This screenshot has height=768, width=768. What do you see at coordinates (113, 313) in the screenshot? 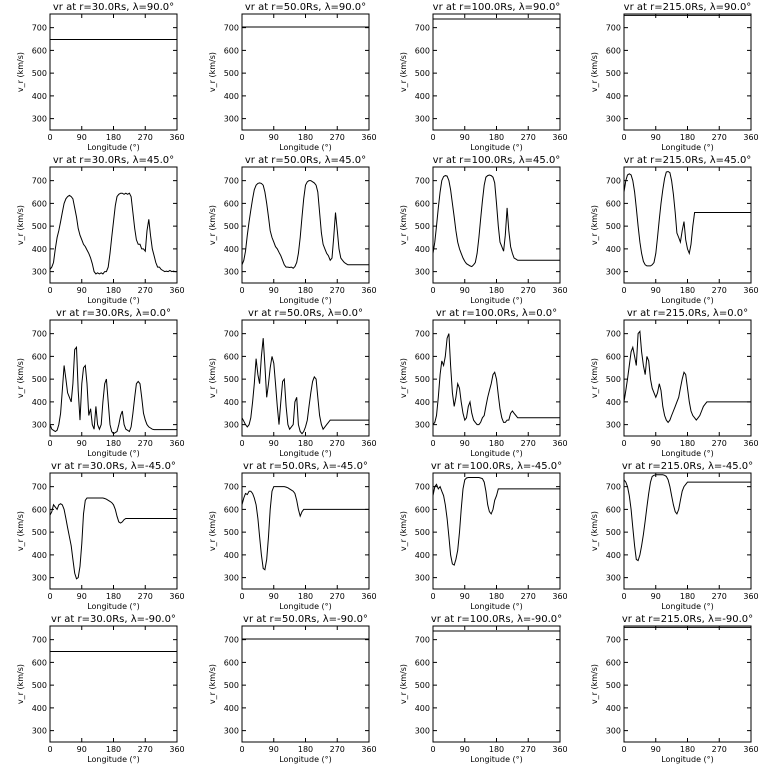
I see `panel-title: vr at r=30.0Rs, λ=0.0°` at bounding box center [113, 313].